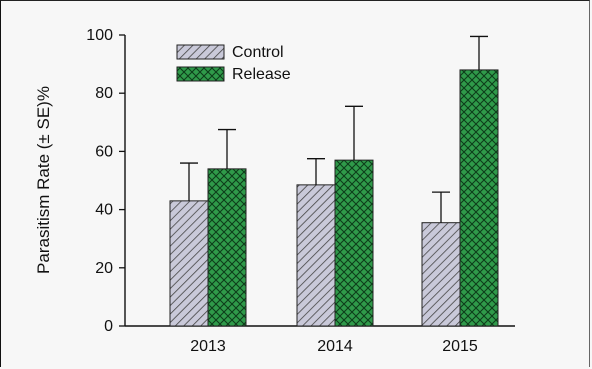 Image resolution: width=592 pixels, height=369 pixels. What do you see at coordinates (108, 326) in the screenshot?
I see `y-tick-label: 0` at bounding box center [108, 326].